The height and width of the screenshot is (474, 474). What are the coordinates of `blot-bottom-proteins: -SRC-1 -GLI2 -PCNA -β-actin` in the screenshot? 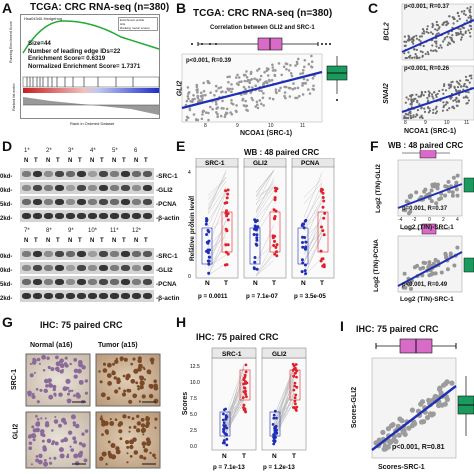 It's located at (168, 277).